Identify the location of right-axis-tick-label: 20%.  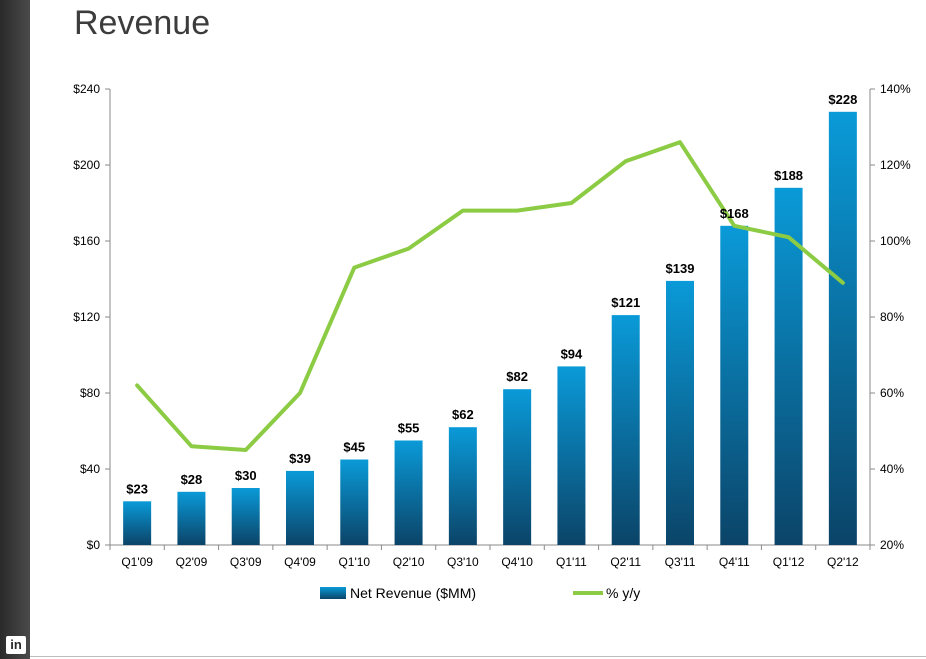
(892, 545).